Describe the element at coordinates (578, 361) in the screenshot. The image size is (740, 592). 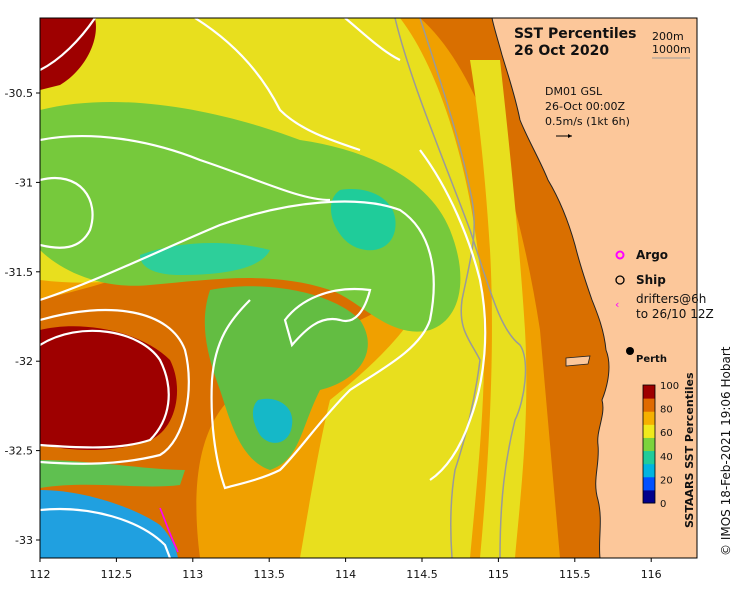
I see `rottnest-island` at that location.